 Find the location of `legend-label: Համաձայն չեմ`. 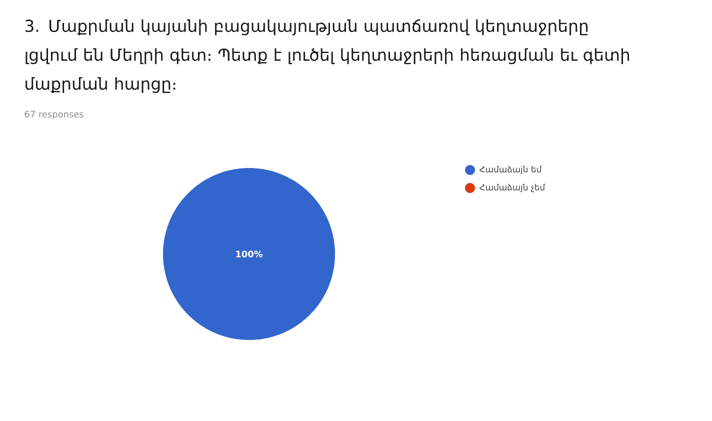

legend-label: Համաձայն չեմ is located at coordinates (512, 188).